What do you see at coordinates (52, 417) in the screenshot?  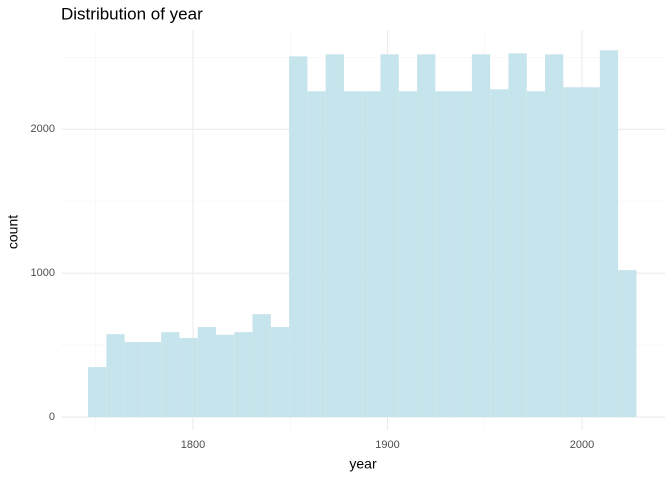 I see `y-tick-label: 0` at bounding box center [52, 417].